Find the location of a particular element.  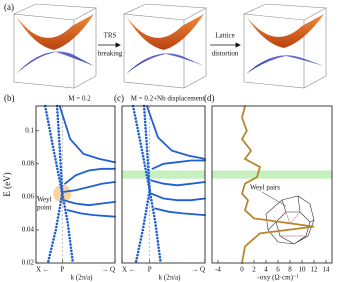

zone-edge is located at coordinates (290, 220).